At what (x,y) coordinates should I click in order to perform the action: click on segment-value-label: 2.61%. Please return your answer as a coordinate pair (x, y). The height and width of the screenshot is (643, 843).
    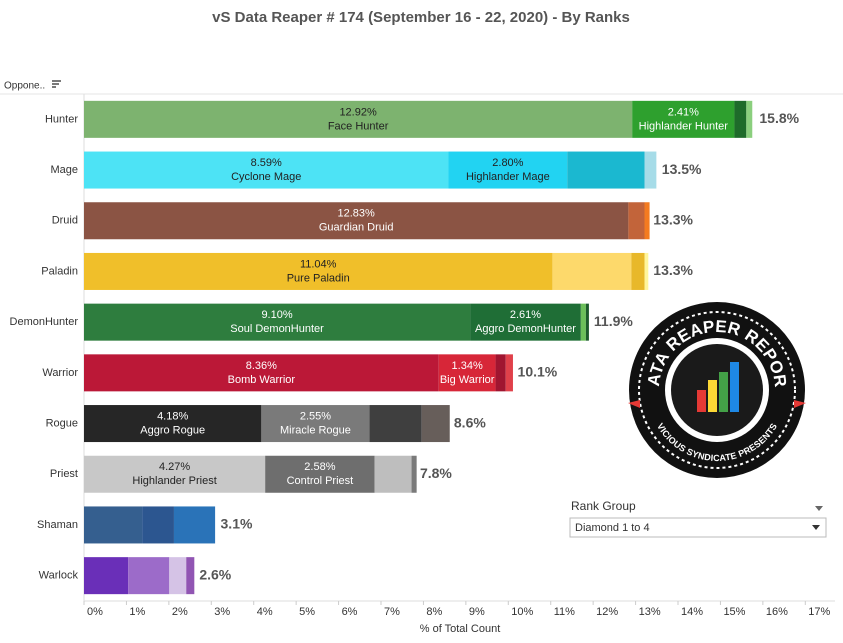
    Looking at the image, I should click on (525, 315).